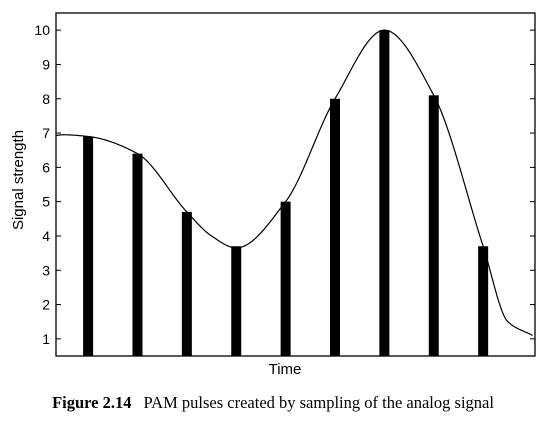  I want to click on y-axis-label: Signal strength, so click(18, 180).